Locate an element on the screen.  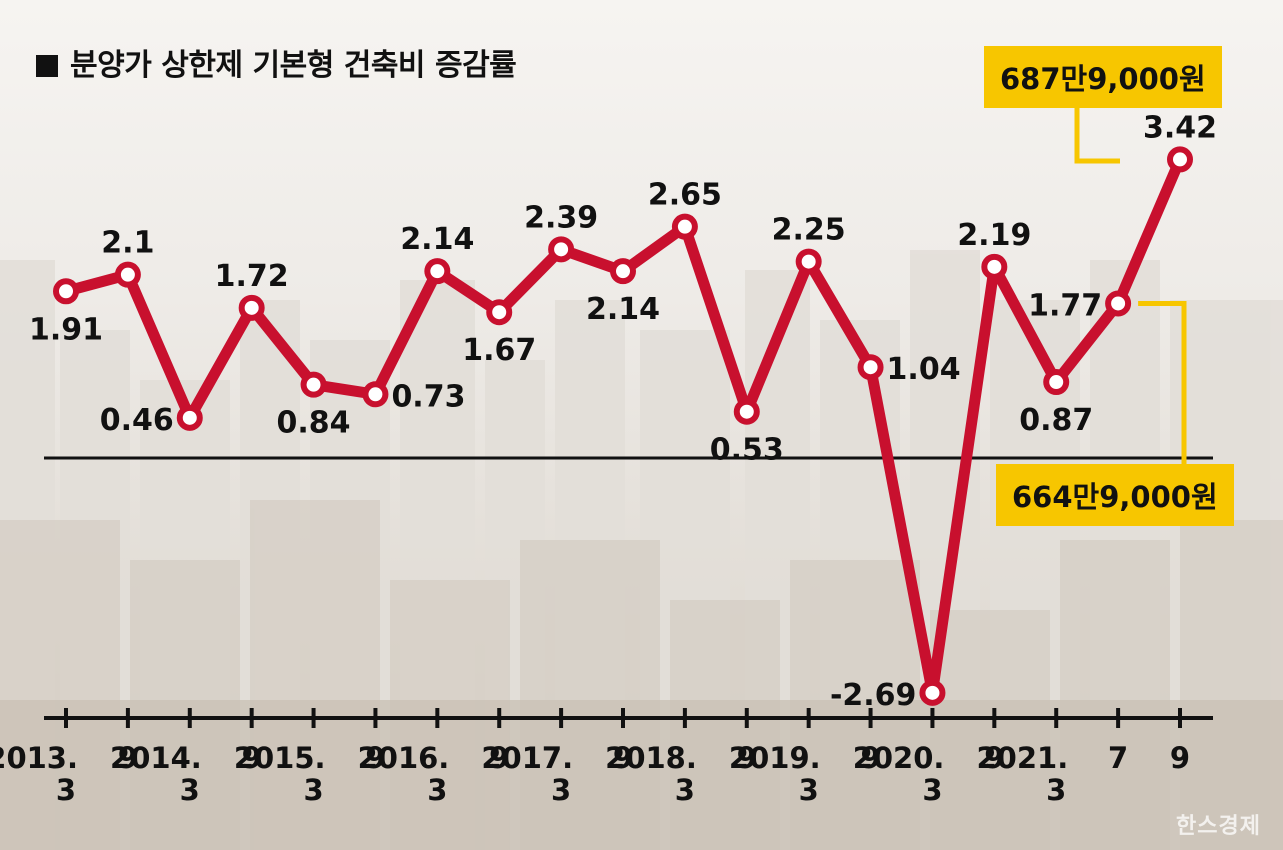
watermark-logo: 한스경제 is located at coordinates (1218, 826).